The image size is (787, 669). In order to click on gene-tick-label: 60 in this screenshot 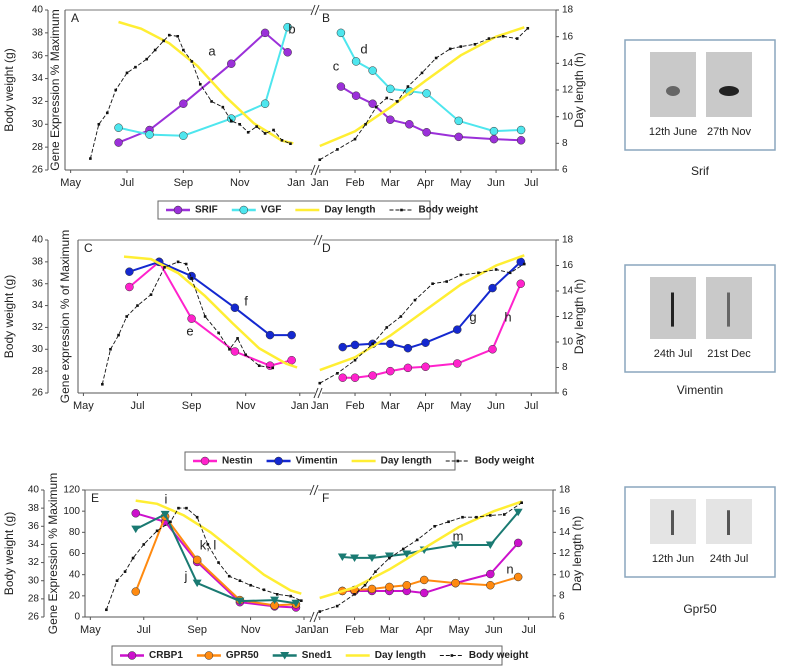, I will do `click(75, 553)`.